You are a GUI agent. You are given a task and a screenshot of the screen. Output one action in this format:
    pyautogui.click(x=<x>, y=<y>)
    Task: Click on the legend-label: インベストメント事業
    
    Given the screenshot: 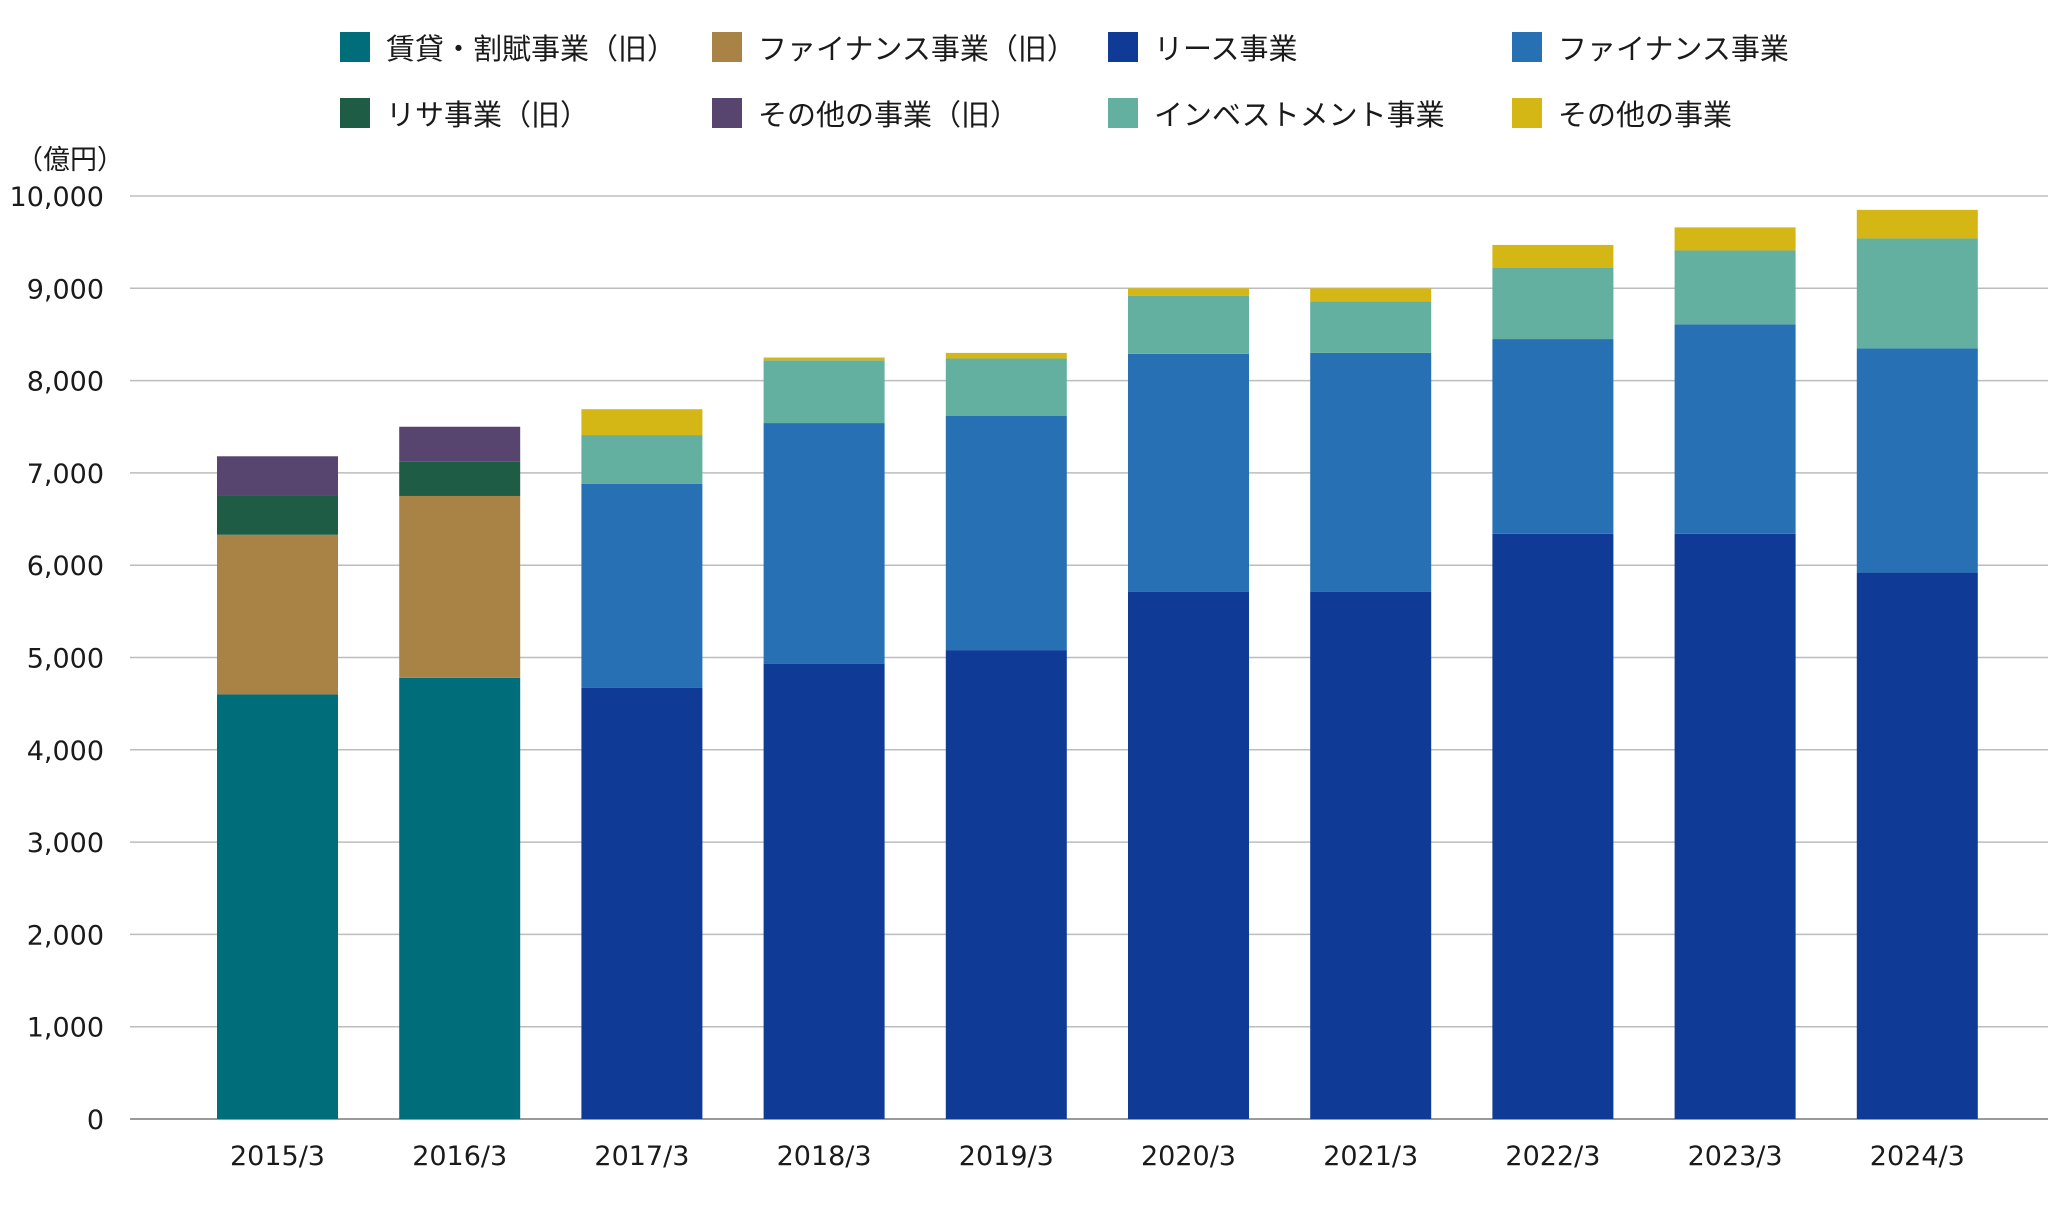 What is the action you would take?
    pyautogui.click(x=1299, y=115)
    